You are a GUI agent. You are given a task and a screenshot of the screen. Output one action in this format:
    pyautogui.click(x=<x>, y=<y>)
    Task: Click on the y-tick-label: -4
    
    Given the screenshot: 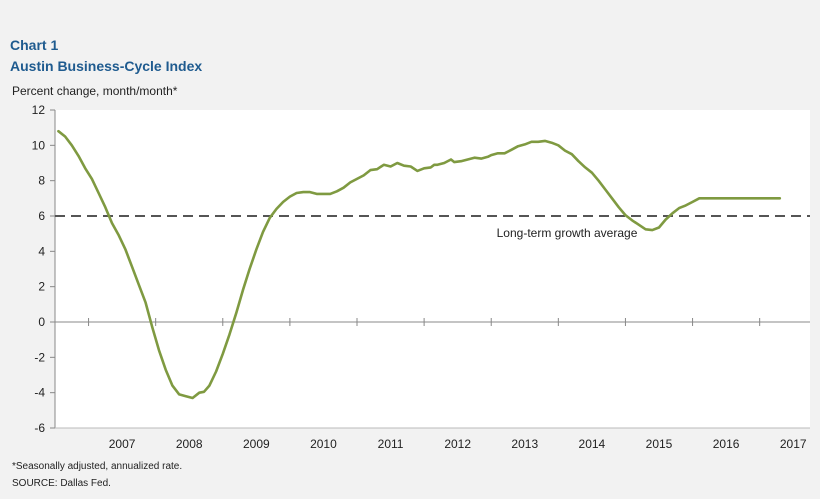 What is the action you would take?
    pyautogui.click(x=39, y=393)
    